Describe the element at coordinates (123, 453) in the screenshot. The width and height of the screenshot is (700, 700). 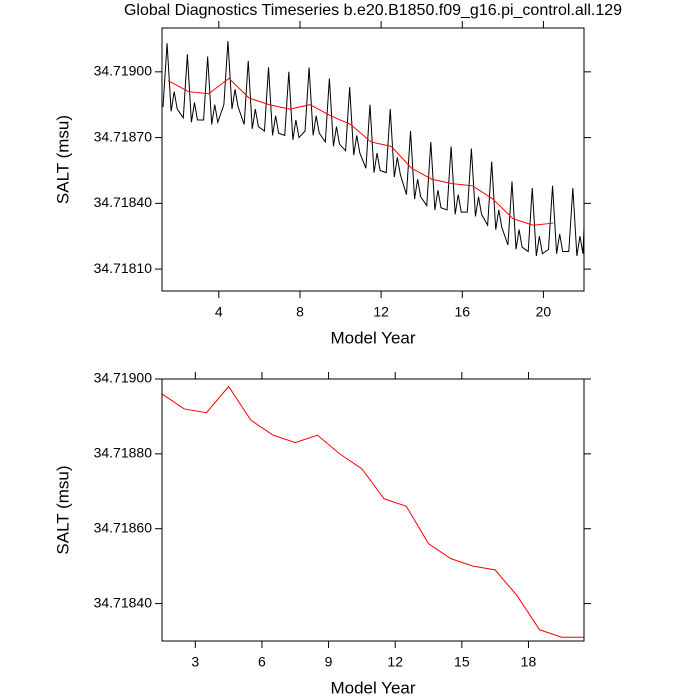
I see `y-tick-label: 34.71880` at that location.